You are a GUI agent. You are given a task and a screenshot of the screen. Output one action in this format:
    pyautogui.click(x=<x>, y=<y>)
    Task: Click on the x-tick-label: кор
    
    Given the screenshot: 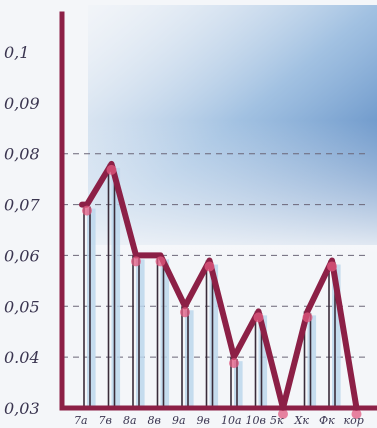 What is the action you would take?
    pyautogui.click(x=354, y=420)
    